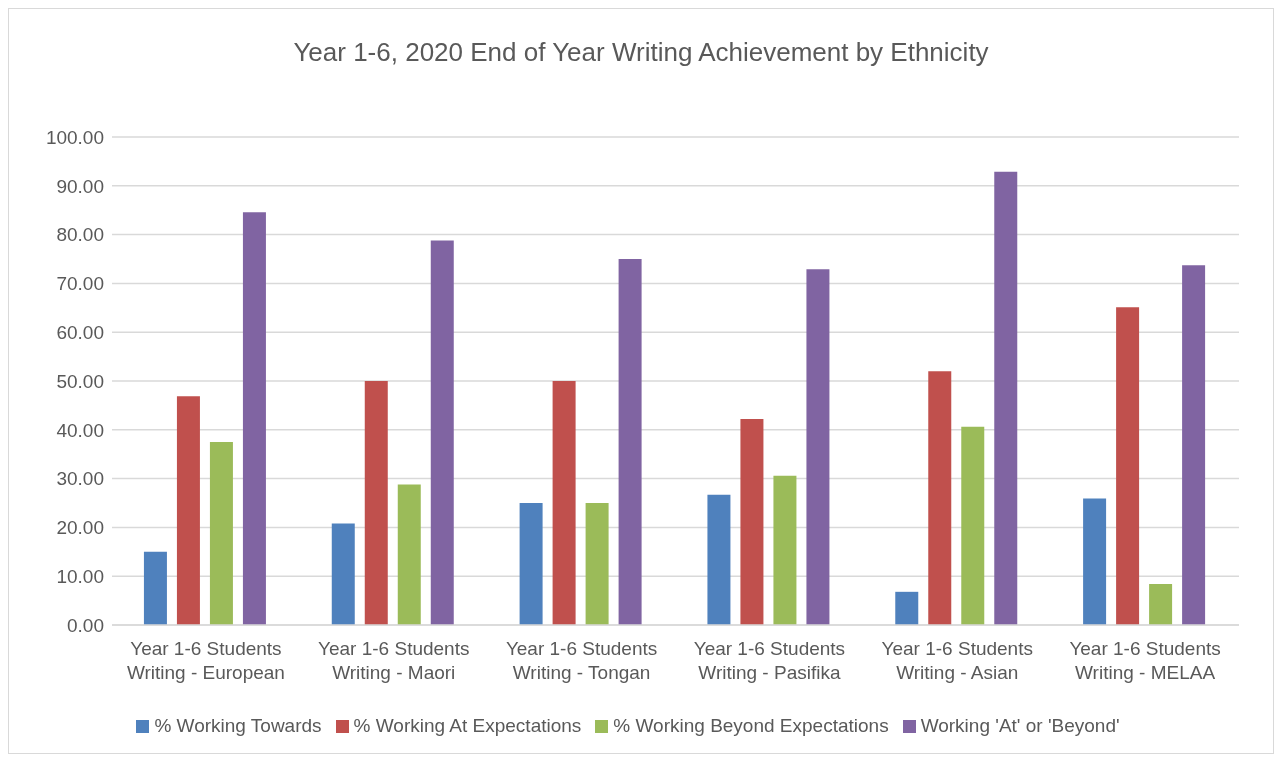 The height and width of the screenshot is (760, 1282). Describe the element at coordinates (80, 332) in the screenshot. I see `y-tick-label: 60.00` at that location.